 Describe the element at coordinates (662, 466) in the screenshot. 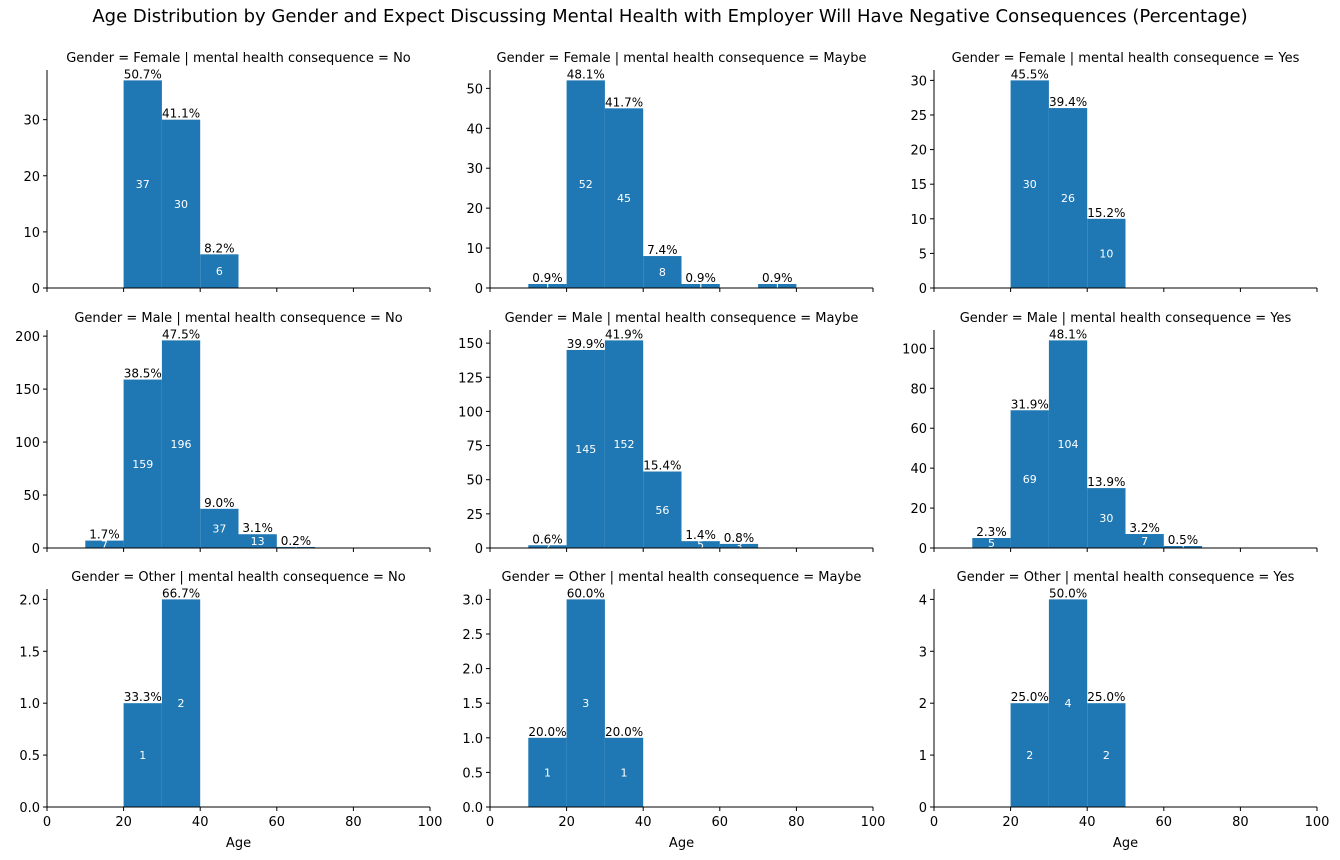

I see `bar-percent-label: 15.4%` at that location.